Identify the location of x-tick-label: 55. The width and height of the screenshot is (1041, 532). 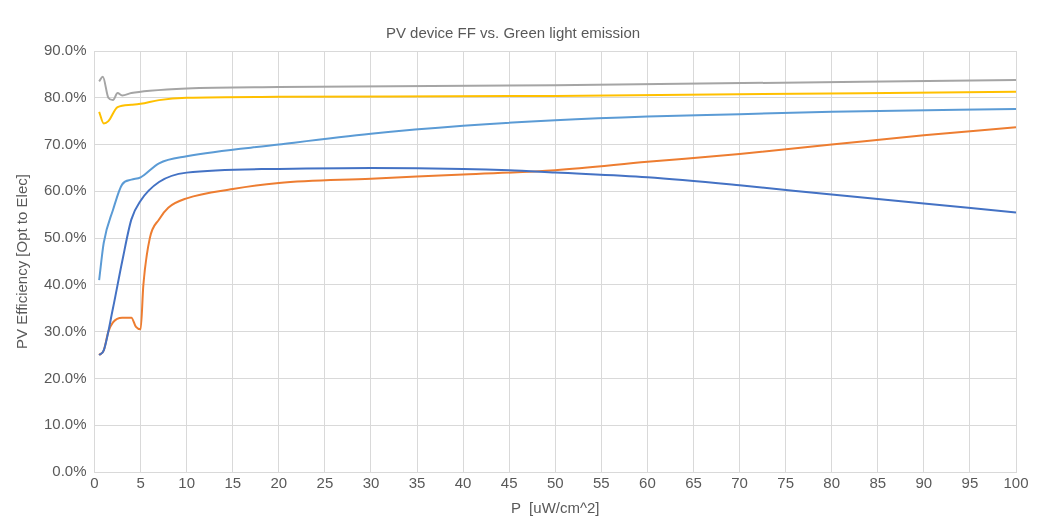
(601, 483).